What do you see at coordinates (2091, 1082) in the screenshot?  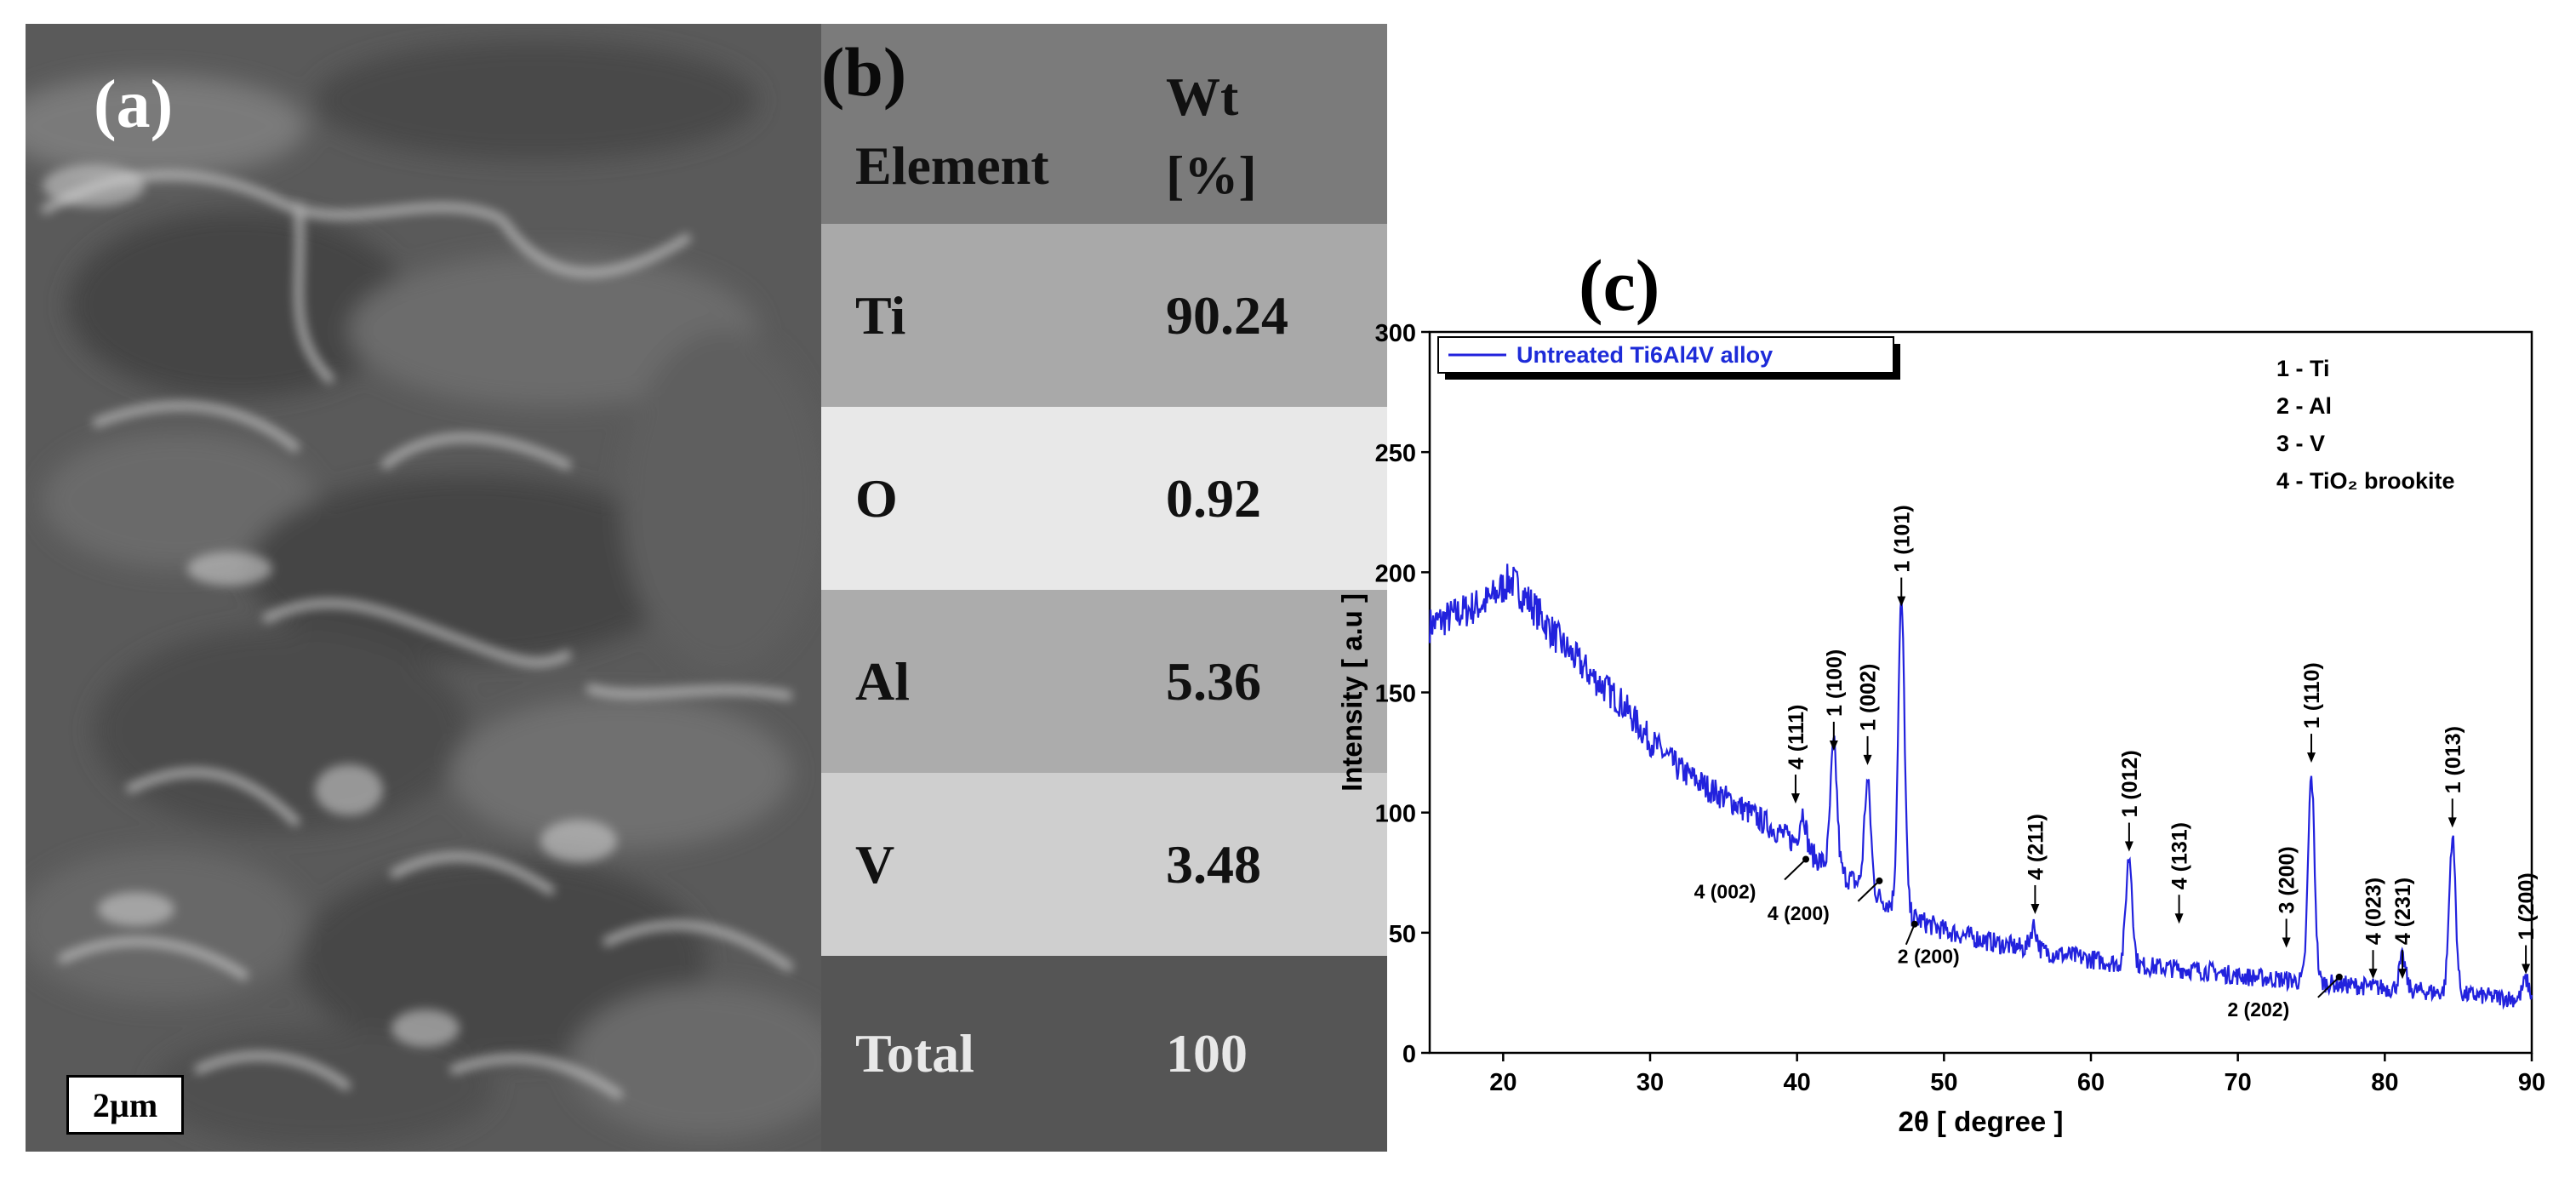 I see `x-tick-label: 60` at bounding box center [2091, 1082].